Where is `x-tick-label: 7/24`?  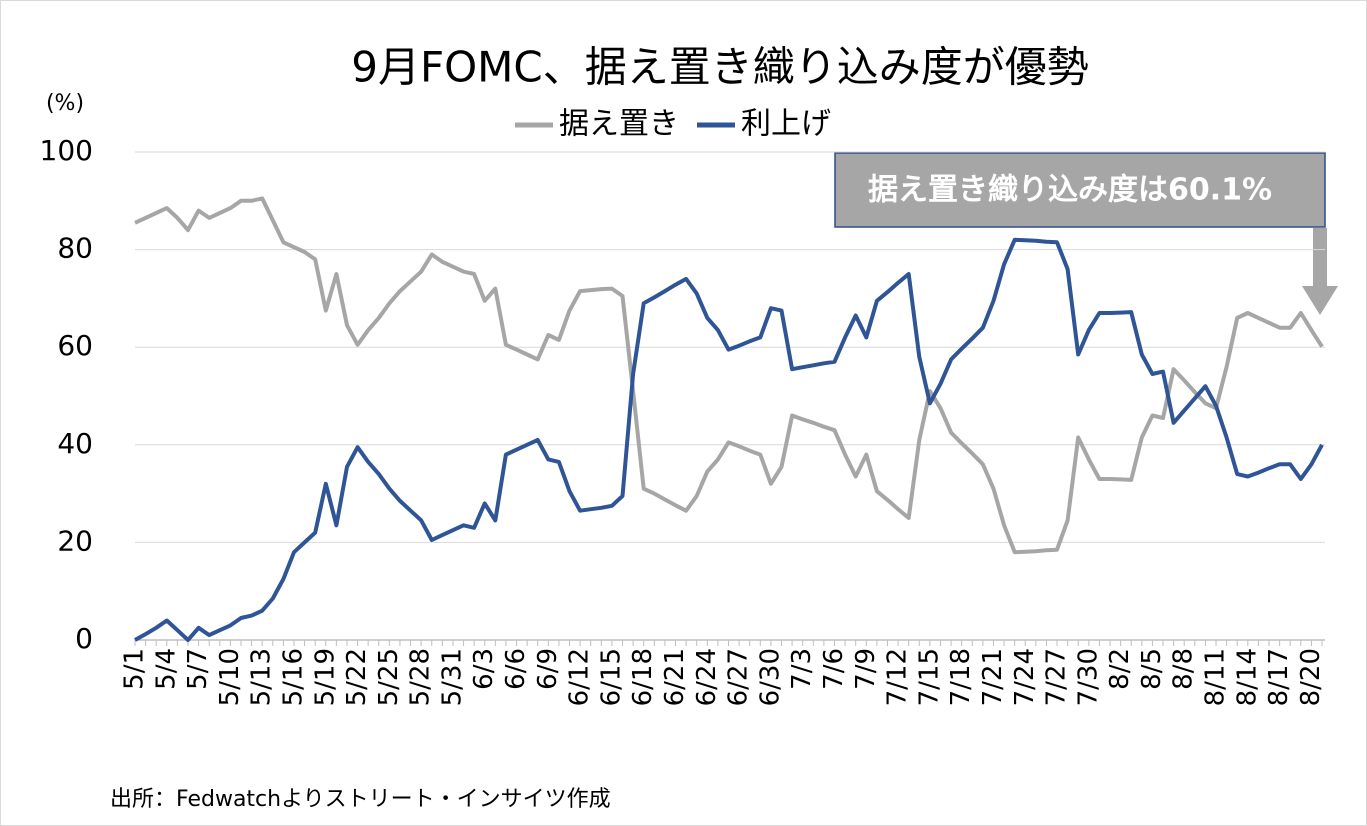
x-tick-label: 7/24 is located at coordinates (1025, 677).